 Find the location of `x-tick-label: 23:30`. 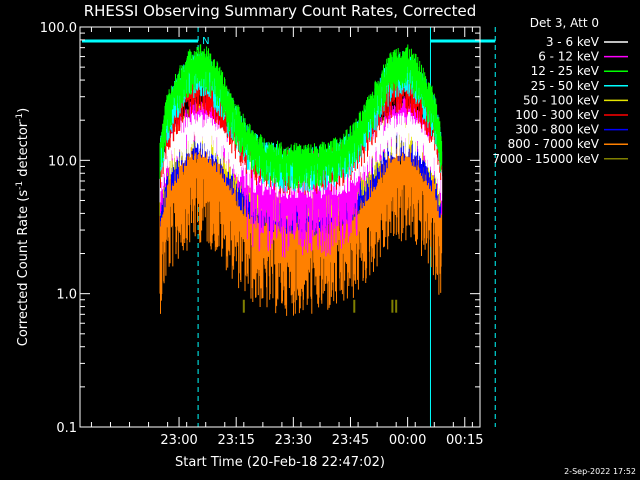

x-tick-label: 23:30 is located at coordinates (293, 440).